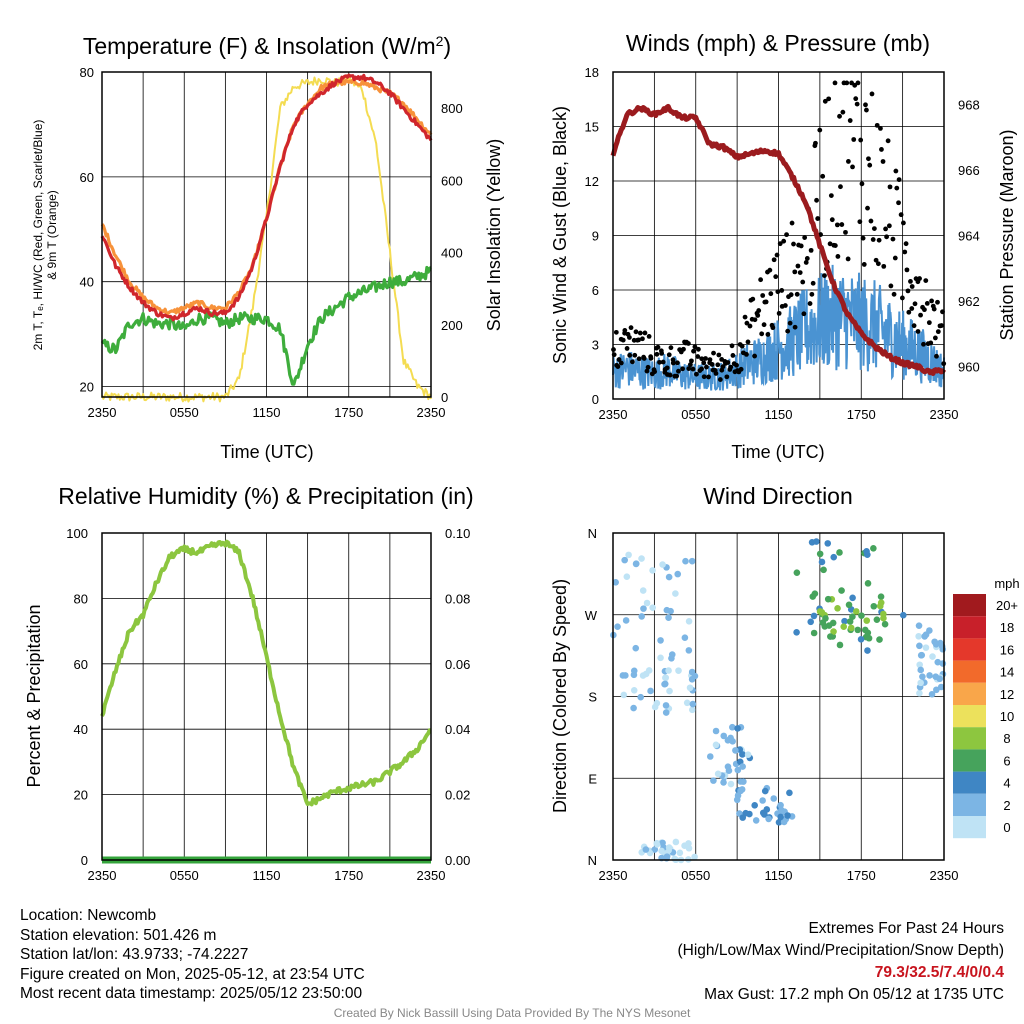  What do you see at coordinates (88, 915) in the screenshot?
I see `location-text: Location: Newcomb` at bounding box center [88, 915].